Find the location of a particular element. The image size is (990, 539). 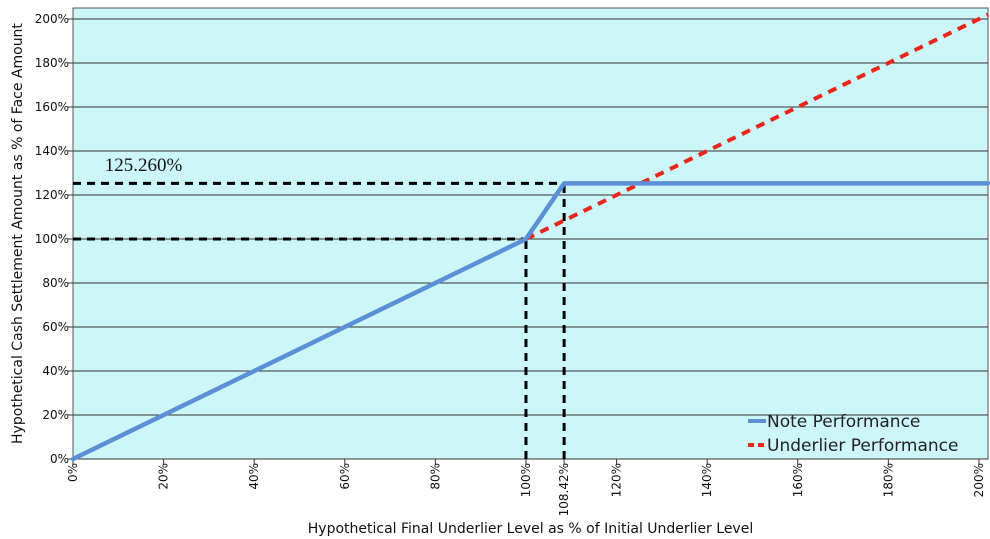

y-tick-label: 100% is located at coordinates (52, 239).